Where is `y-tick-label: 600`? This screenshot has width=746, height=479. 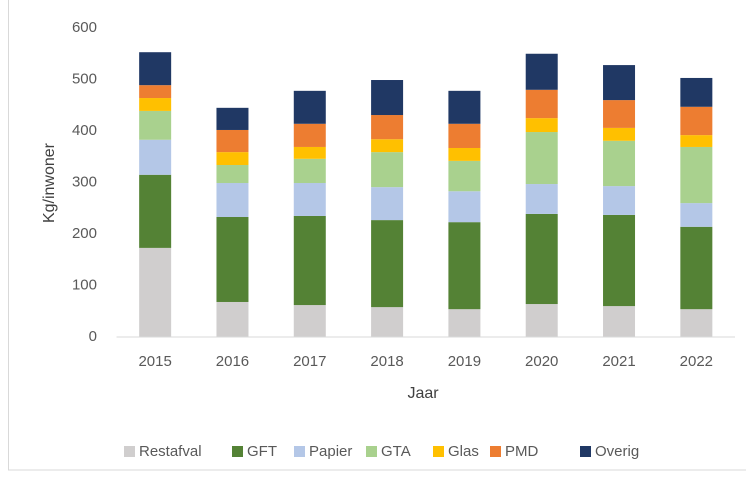 y-tick-label: 600 is located at coordinates (84, 27).